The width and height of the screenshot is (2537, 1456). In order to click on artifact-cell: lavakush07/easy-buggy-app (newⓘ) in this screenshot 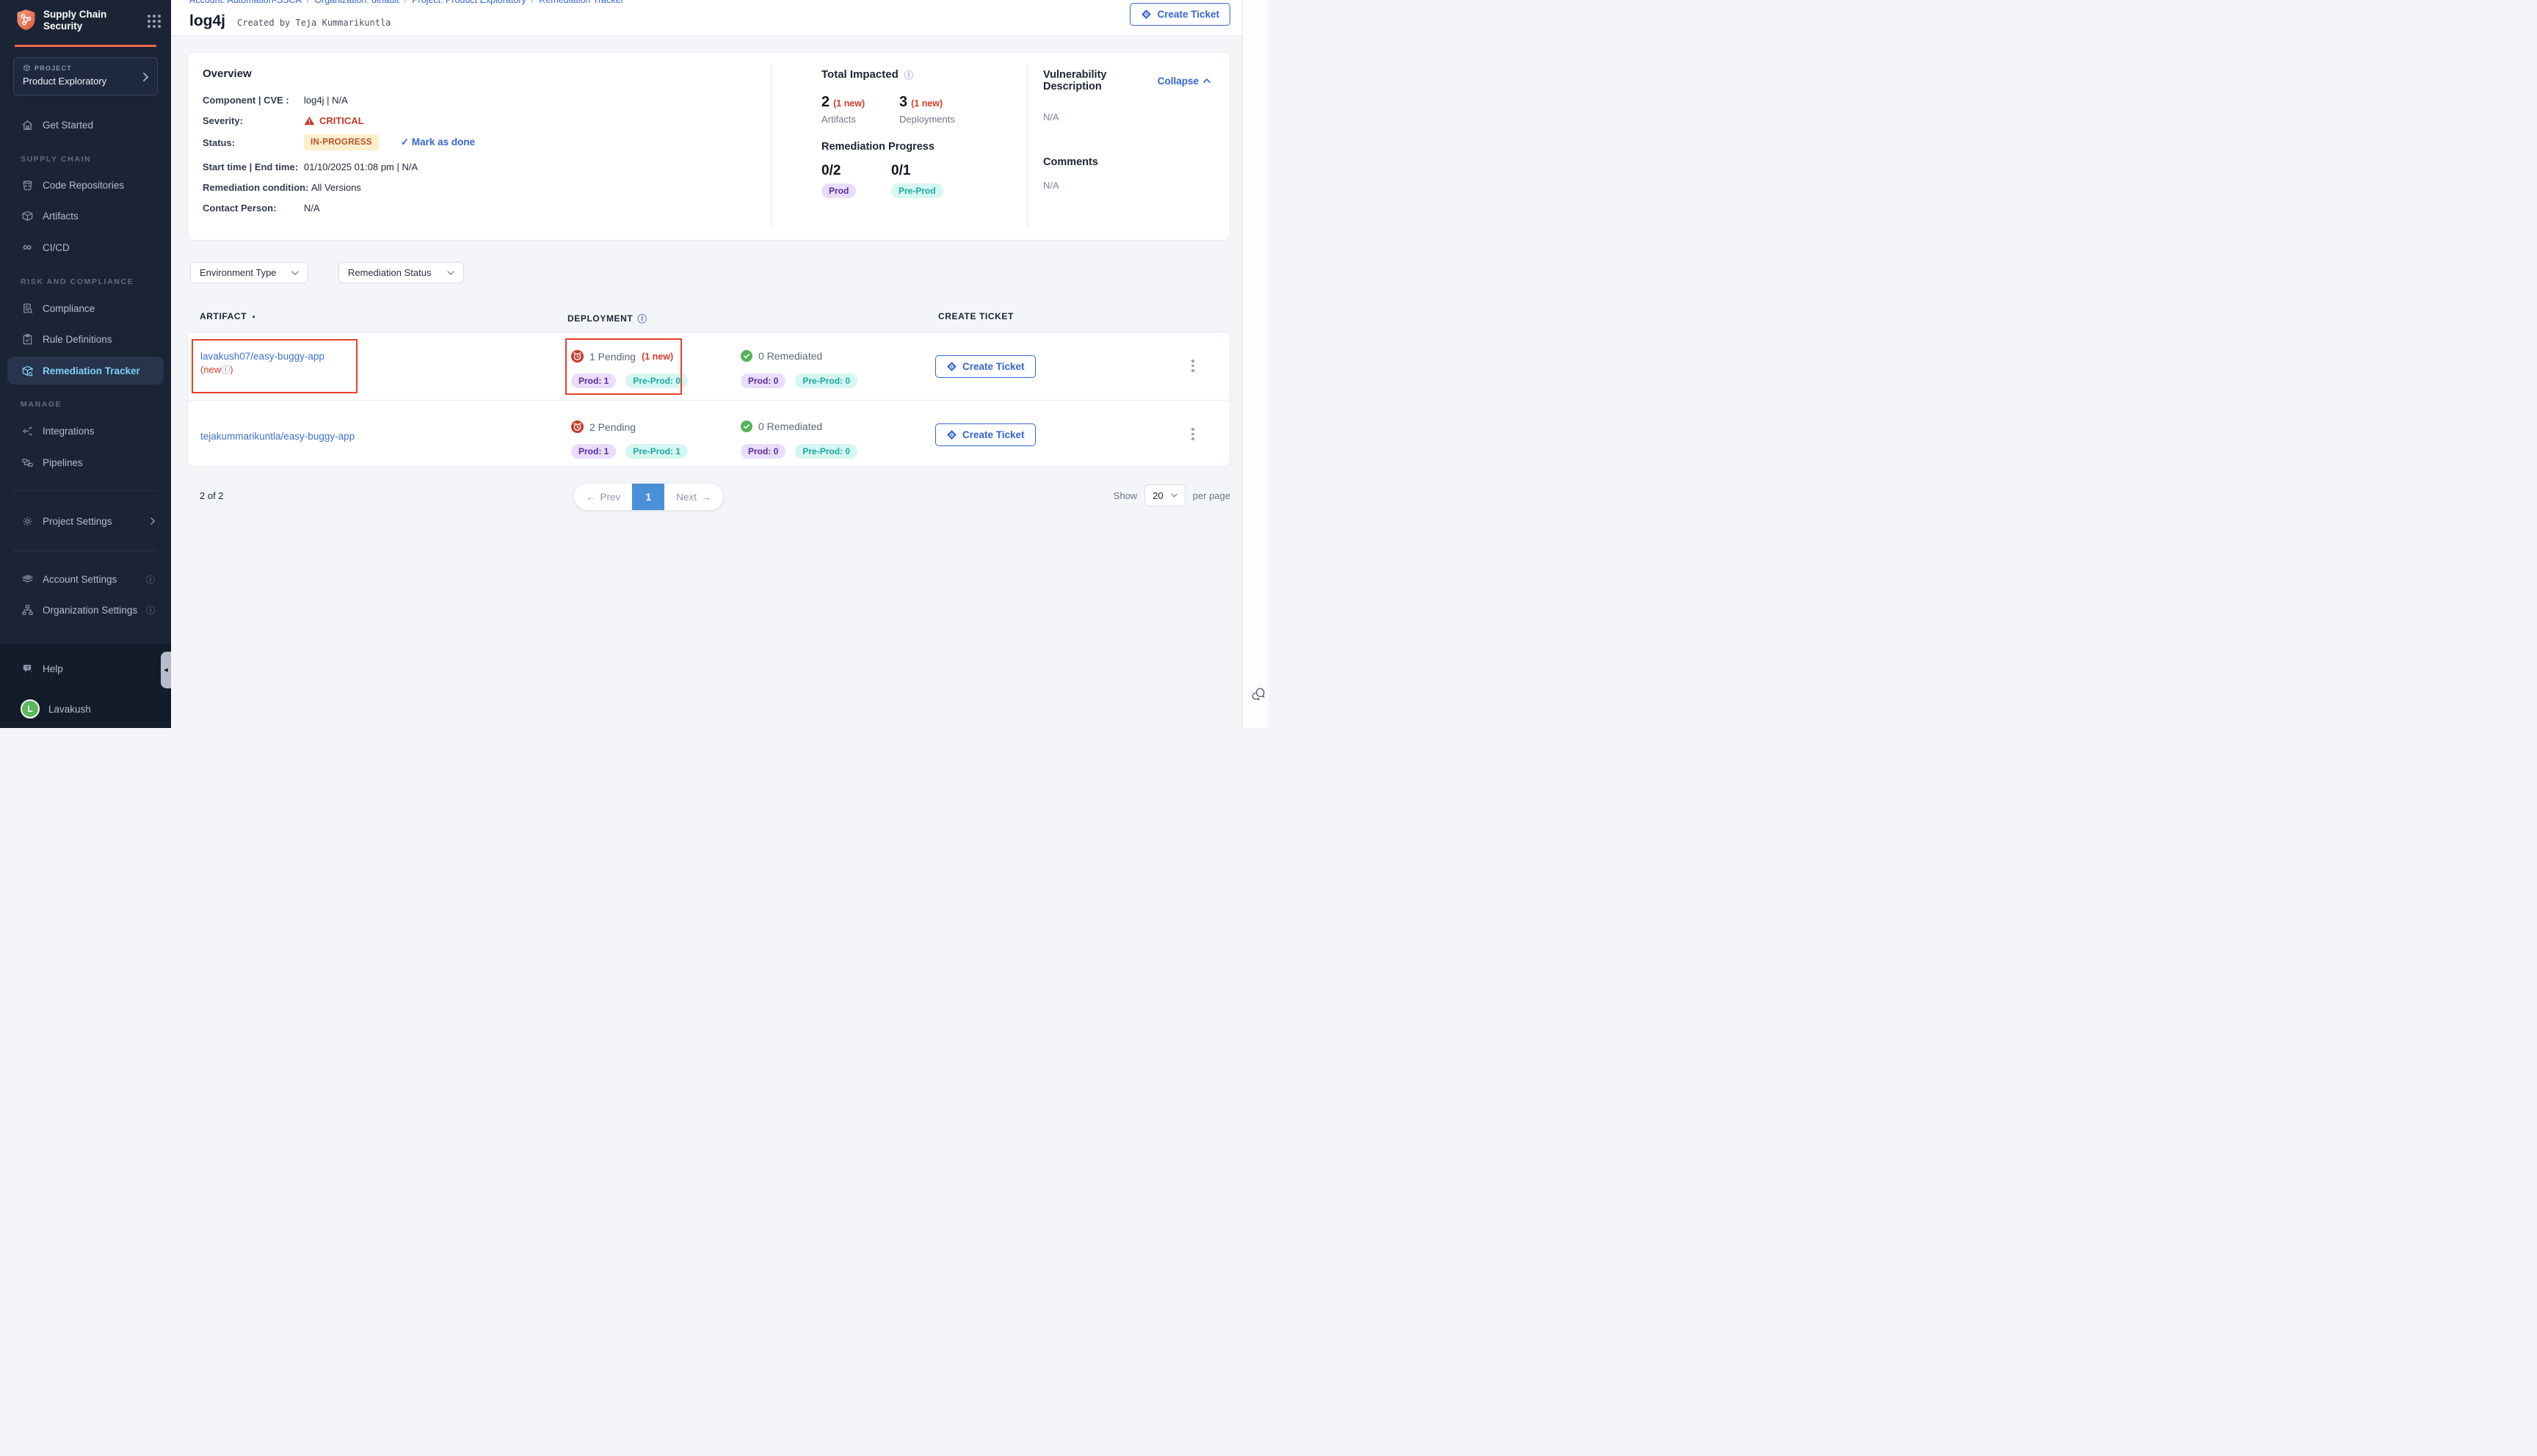, I will do `click(284, 363)`.